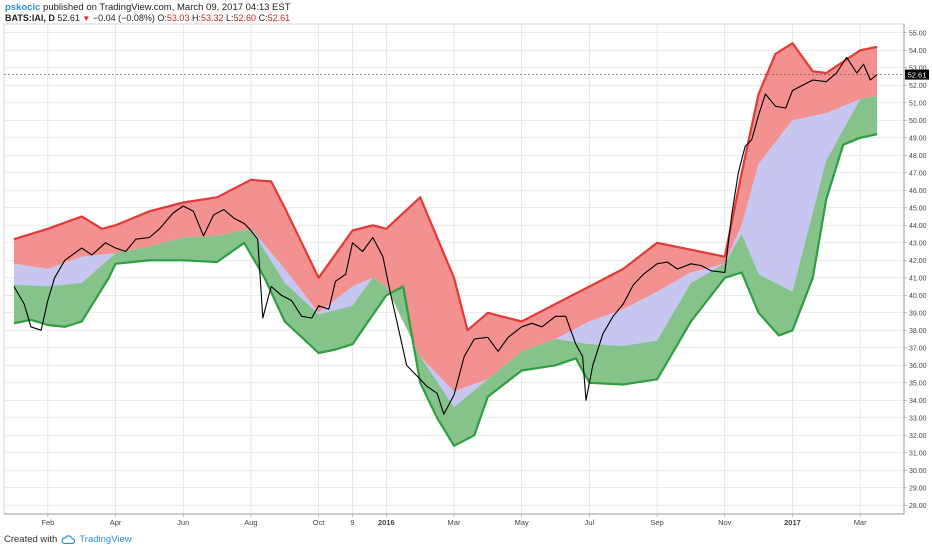  What do you see at coordinates (386, 522) in the screenshot?
I see `time-tick-label: 2016` at bounding box center [386, 522].